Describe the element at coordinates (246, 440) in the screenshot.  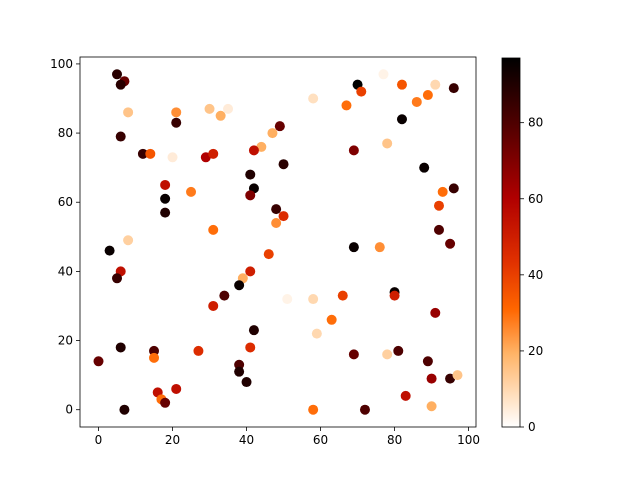
I see `x-tick-label: 40` at that location.